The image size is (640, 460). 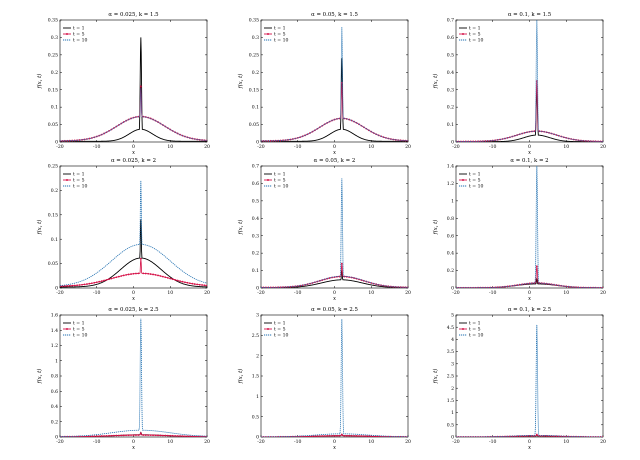 What do you see at coordinates (450, 425) in the screenshot?
I see `y-tick-label: 0.5` at bounding box center [450, 425].